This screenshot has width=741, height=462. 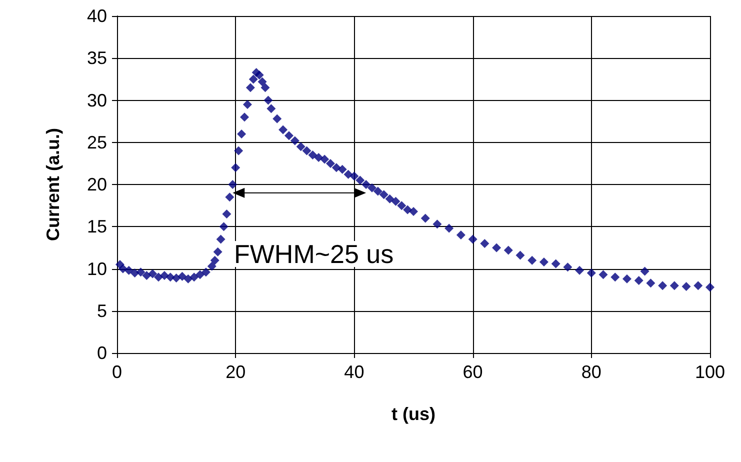 I want to click on annotation: FWHM~25 us, so click(x=314, y=254).